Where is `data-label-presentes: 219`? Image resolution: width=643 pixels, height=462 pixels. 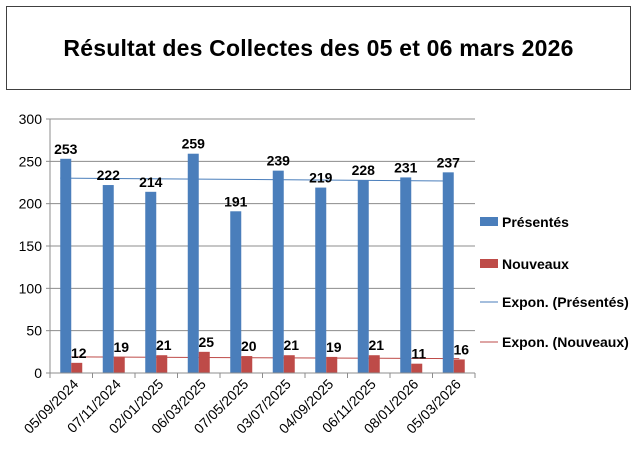
data-label-presentes: 219 is located at coordinates (321, 178).